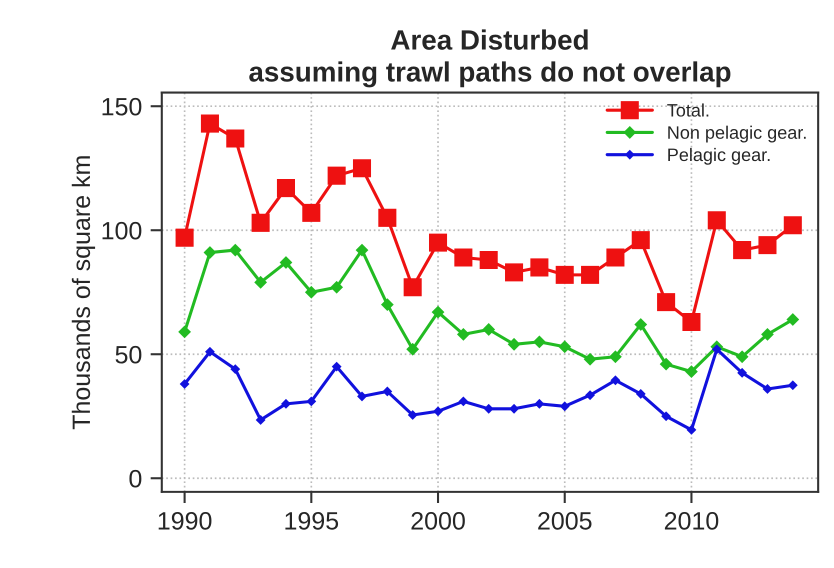 The height and width of the screenshot is (568, 834). What do you see at coordinates (84, 293) in the screenshot?
I see `y-axis-title: Thousands of square km` at bounding box center [84, 293].